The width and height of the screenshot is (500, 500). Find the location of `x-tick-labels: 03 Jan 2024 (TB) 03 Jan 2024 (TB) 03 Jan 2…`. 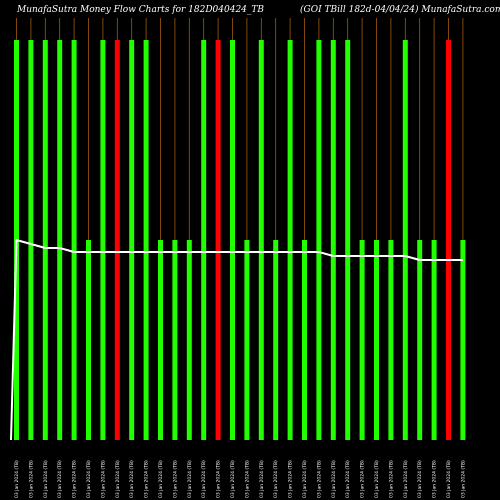

x-tick-labels: 03 Jan 2024 (TB) 03 Jan 2024 (TB) 03 Jan 2… is located at coordinates (240, 479).